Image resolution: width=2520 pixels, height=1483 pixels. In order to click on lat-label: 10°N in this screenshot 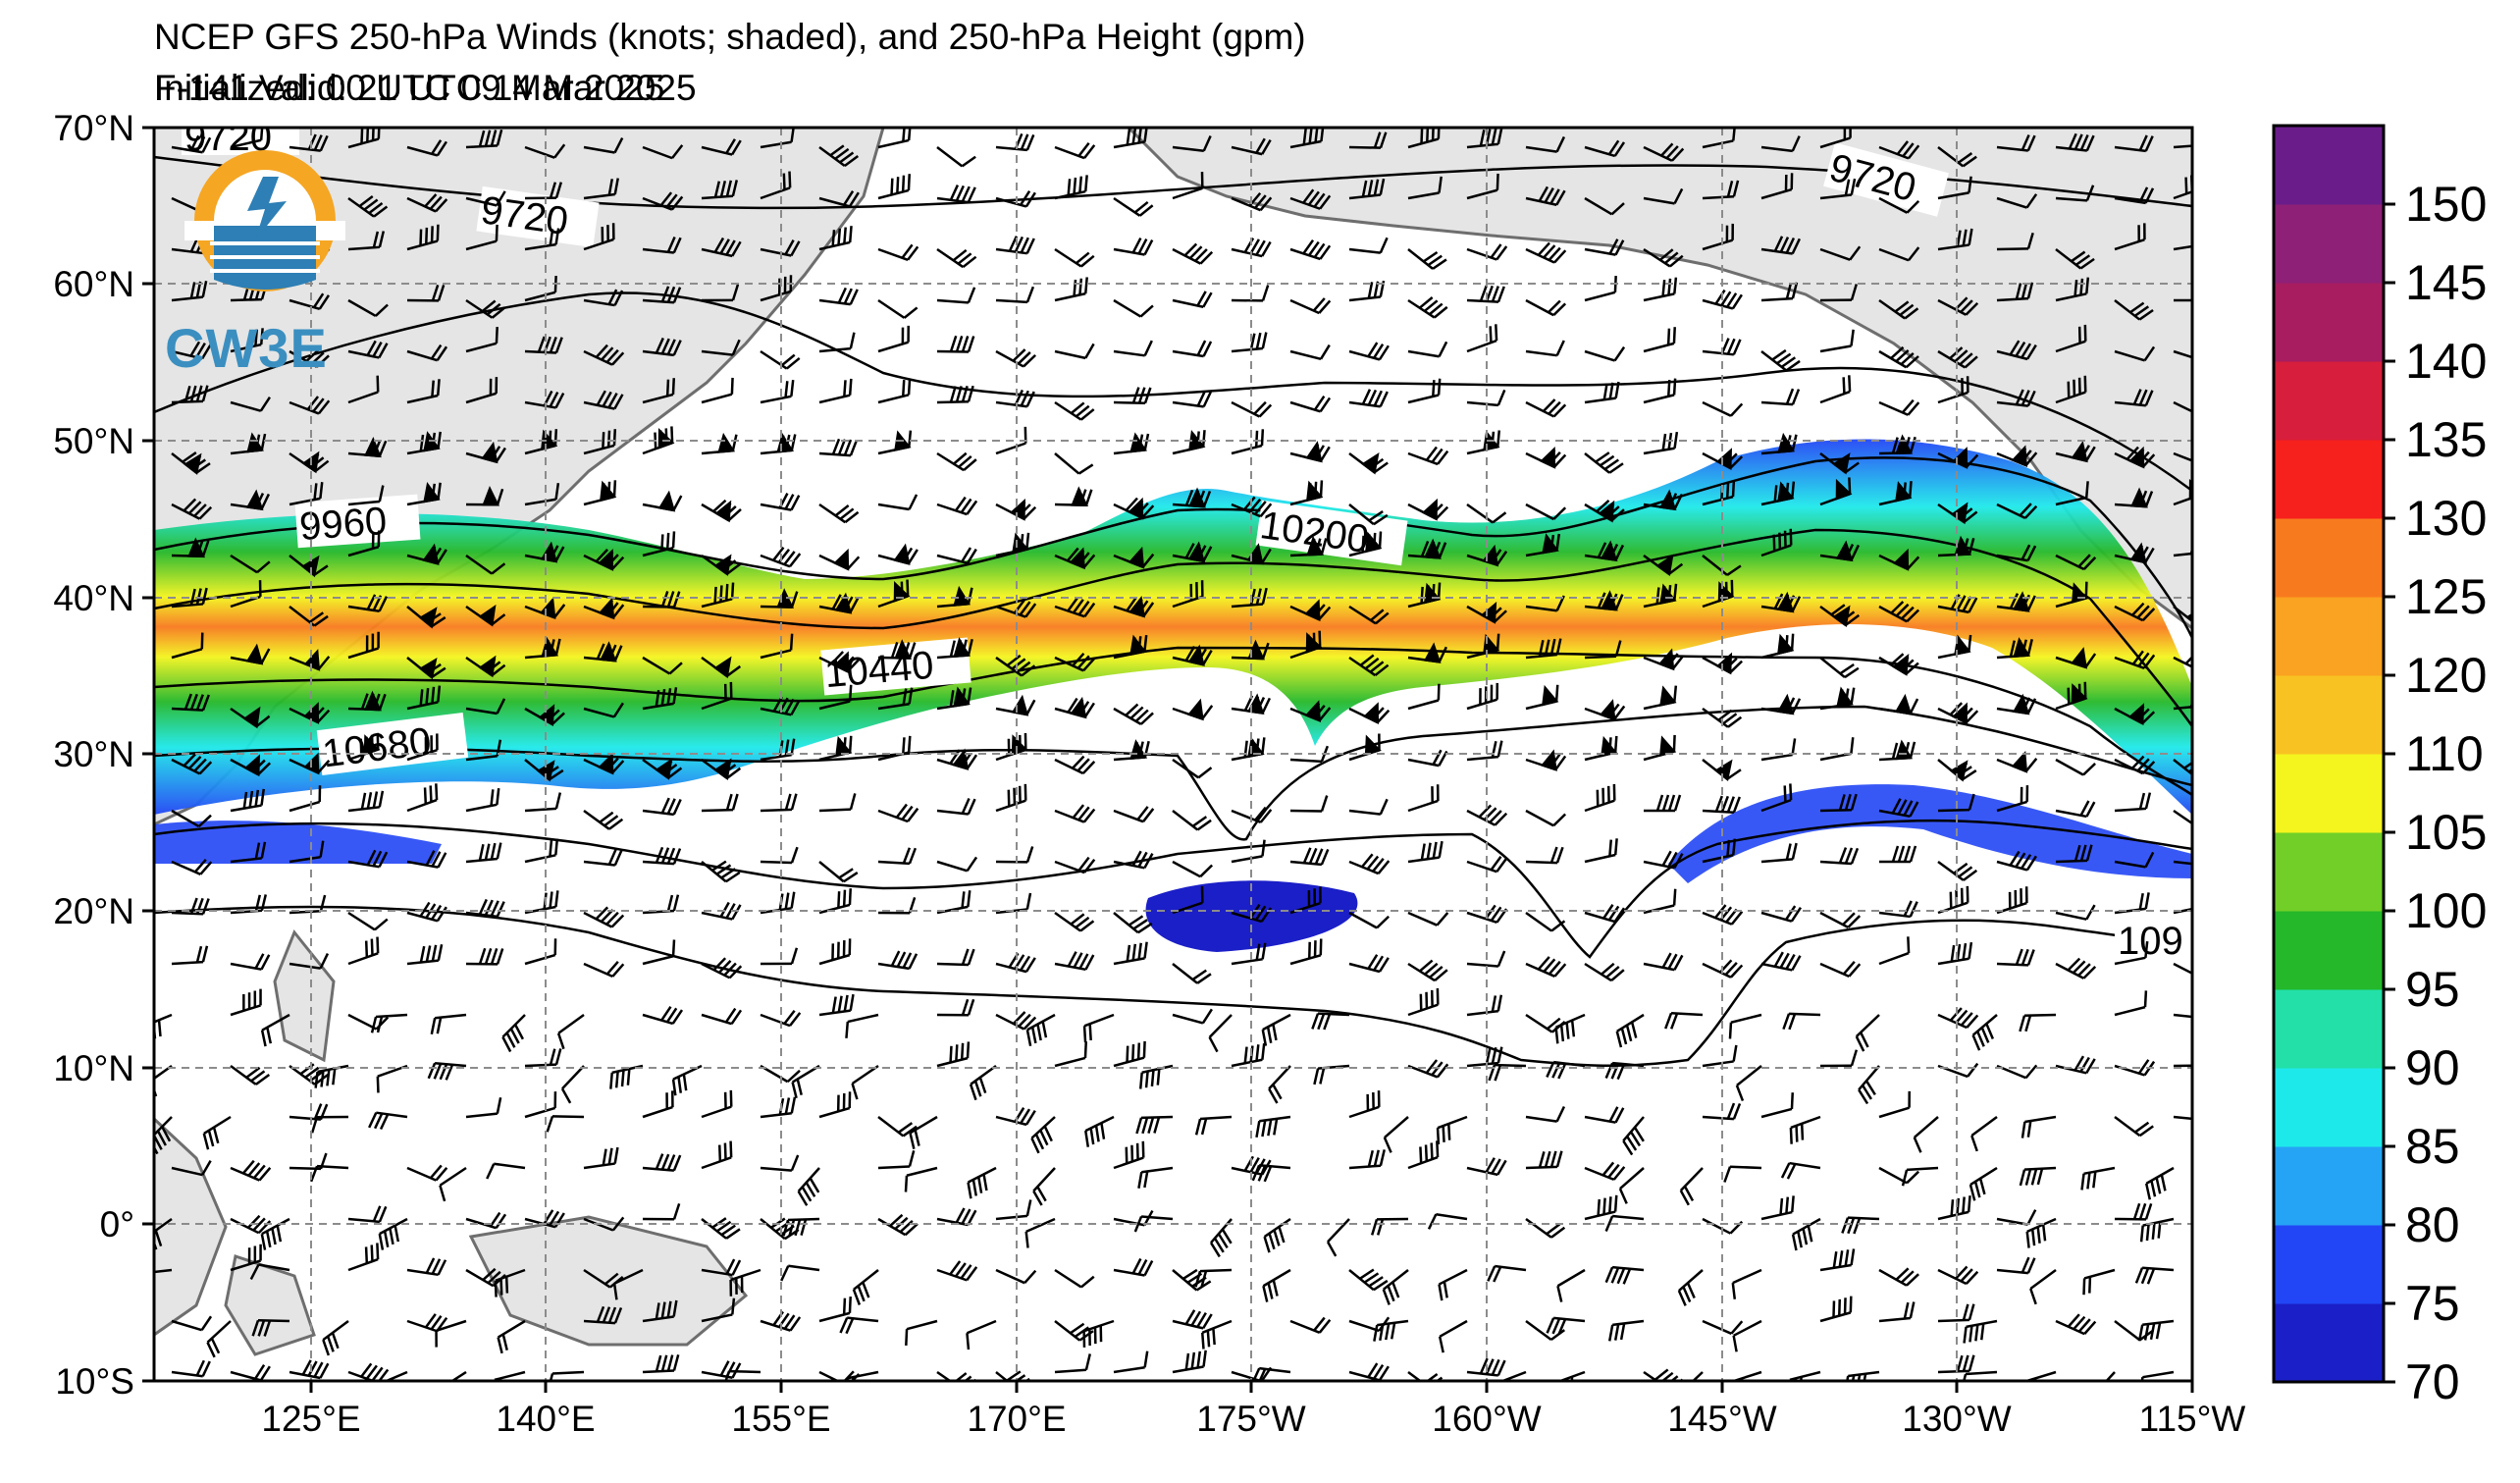, I will do `click(93, 1068)`.